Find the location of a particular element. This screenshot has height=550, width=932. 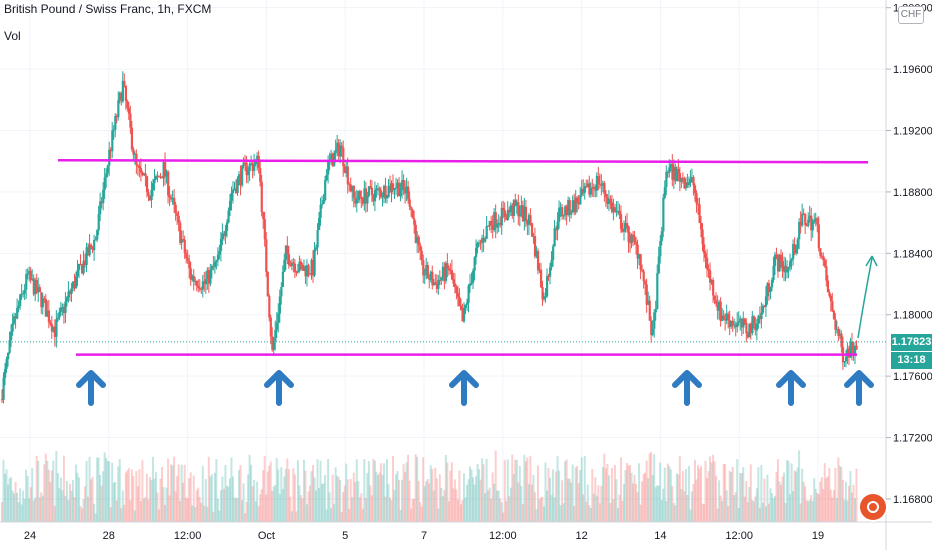

tradingview-logo-icon is located at coordinates (873, 507).